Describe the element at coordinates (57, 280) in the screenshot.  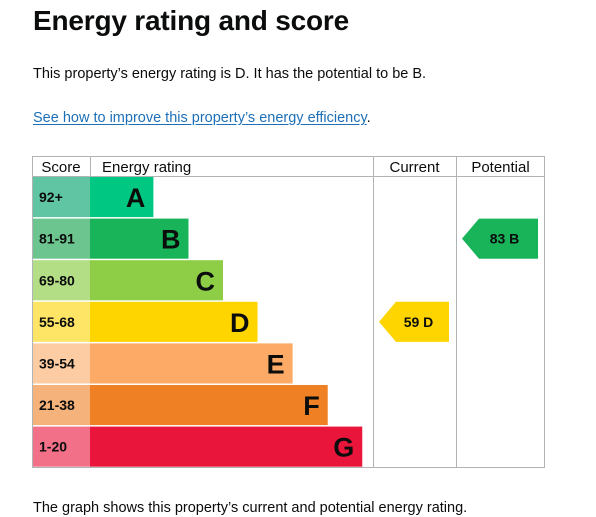
I see `score-label-c: 69-80` at that location.